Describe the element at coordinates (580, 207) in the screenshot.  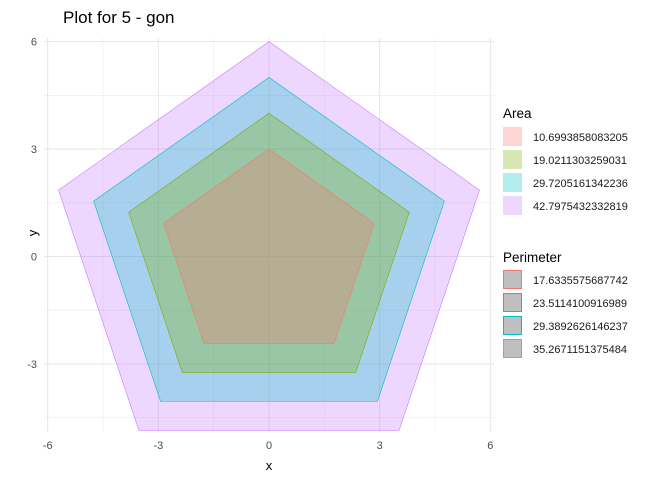
I see `legend-area-label: 42.7975432332819` at that location.